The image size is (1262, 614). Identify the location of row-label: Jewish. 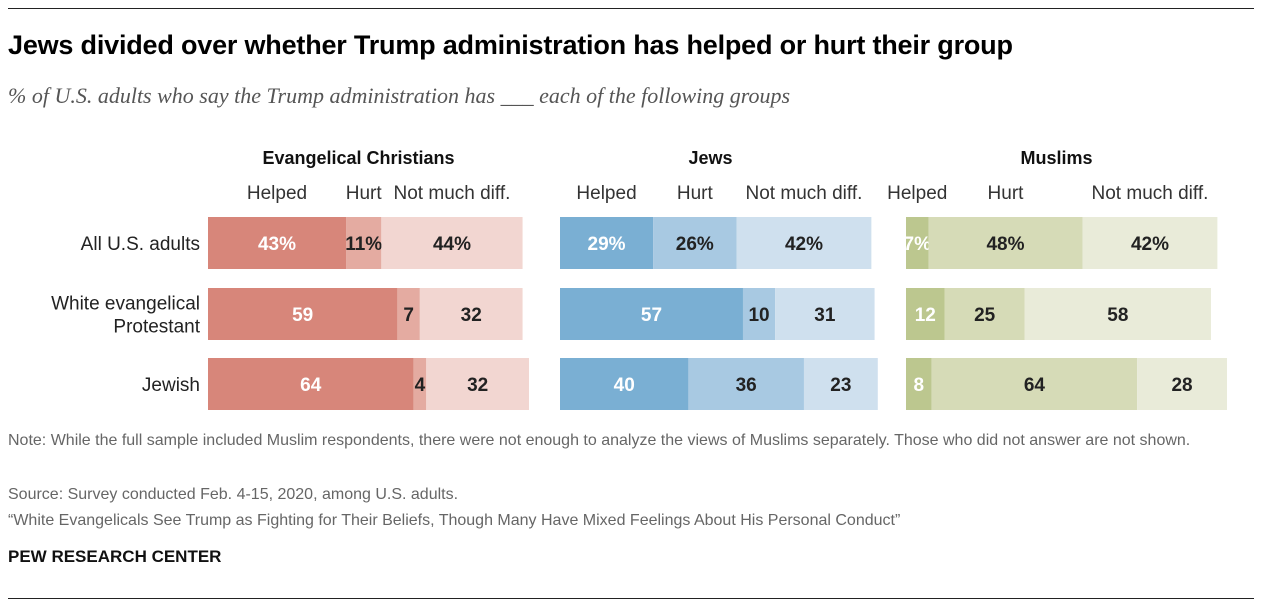
(171, 385).